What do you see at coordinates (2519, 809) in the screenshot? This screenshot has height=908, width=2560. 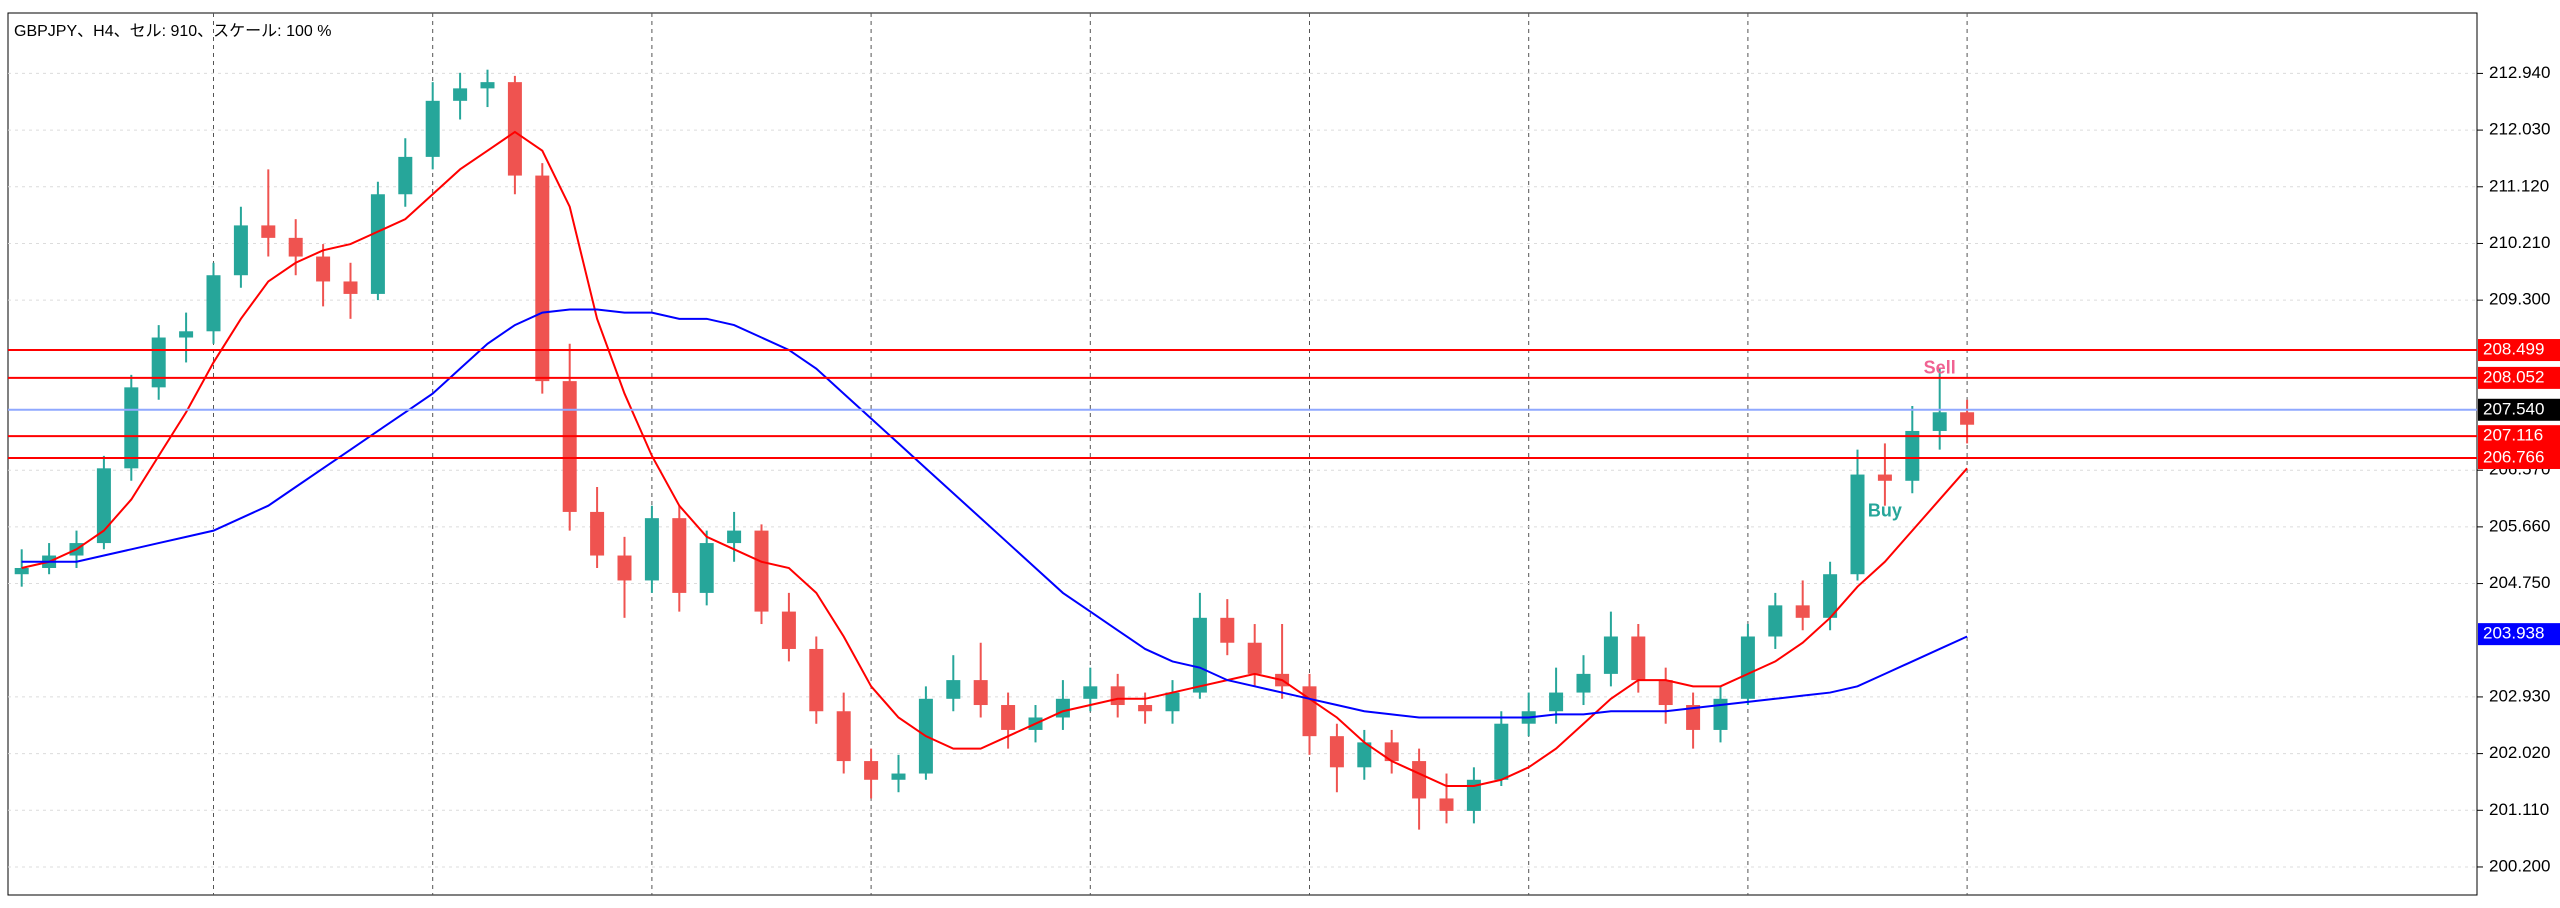 I see `y-tick-label: 201.110` at bounding box center [2519, 809].